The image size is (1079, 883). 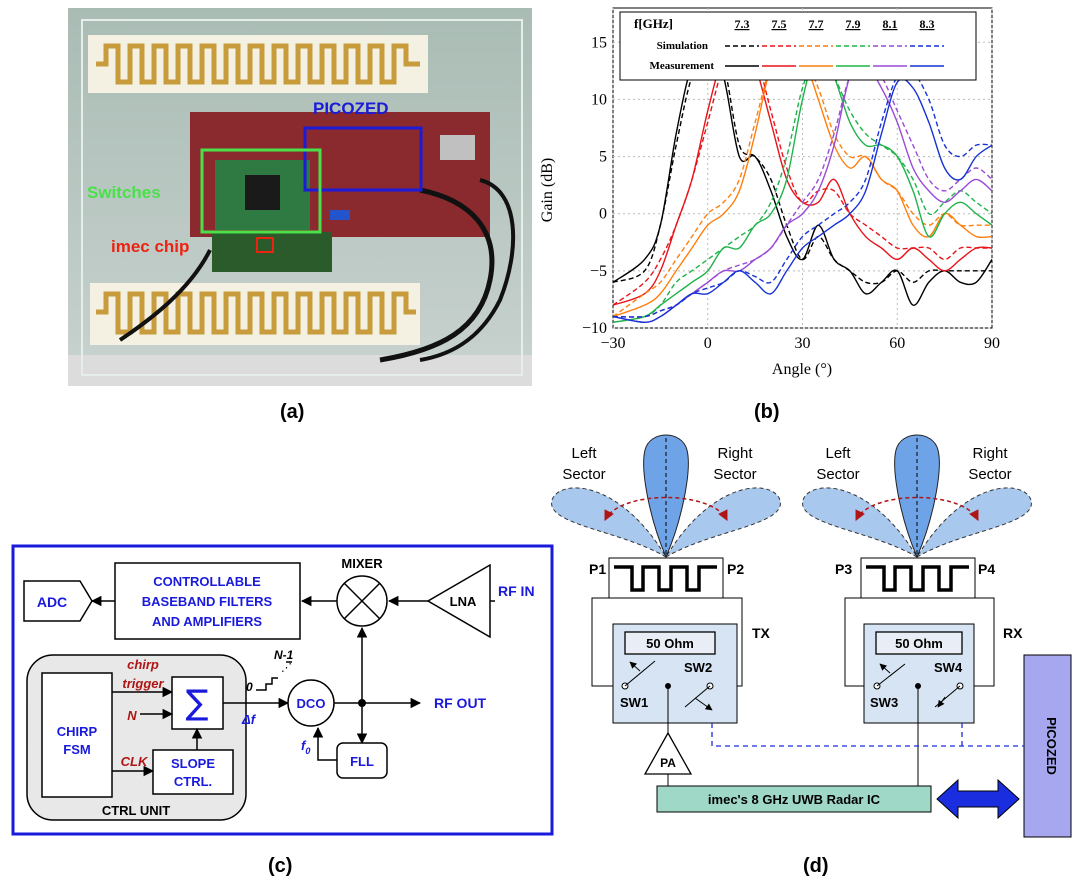 I want to click on staircase-dots: ⋰, so click(x=286, y=668).